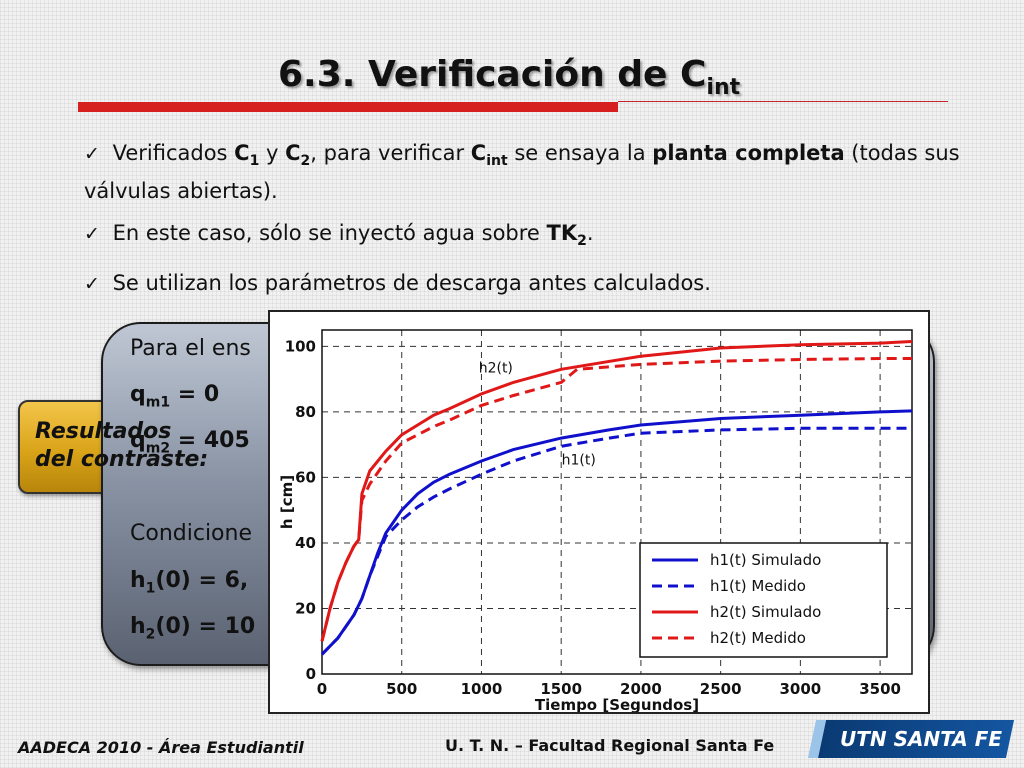  Describe the element at coordinates (202, 580) in the screenshot. I see `h1-value: (0) = 6,` at that location.